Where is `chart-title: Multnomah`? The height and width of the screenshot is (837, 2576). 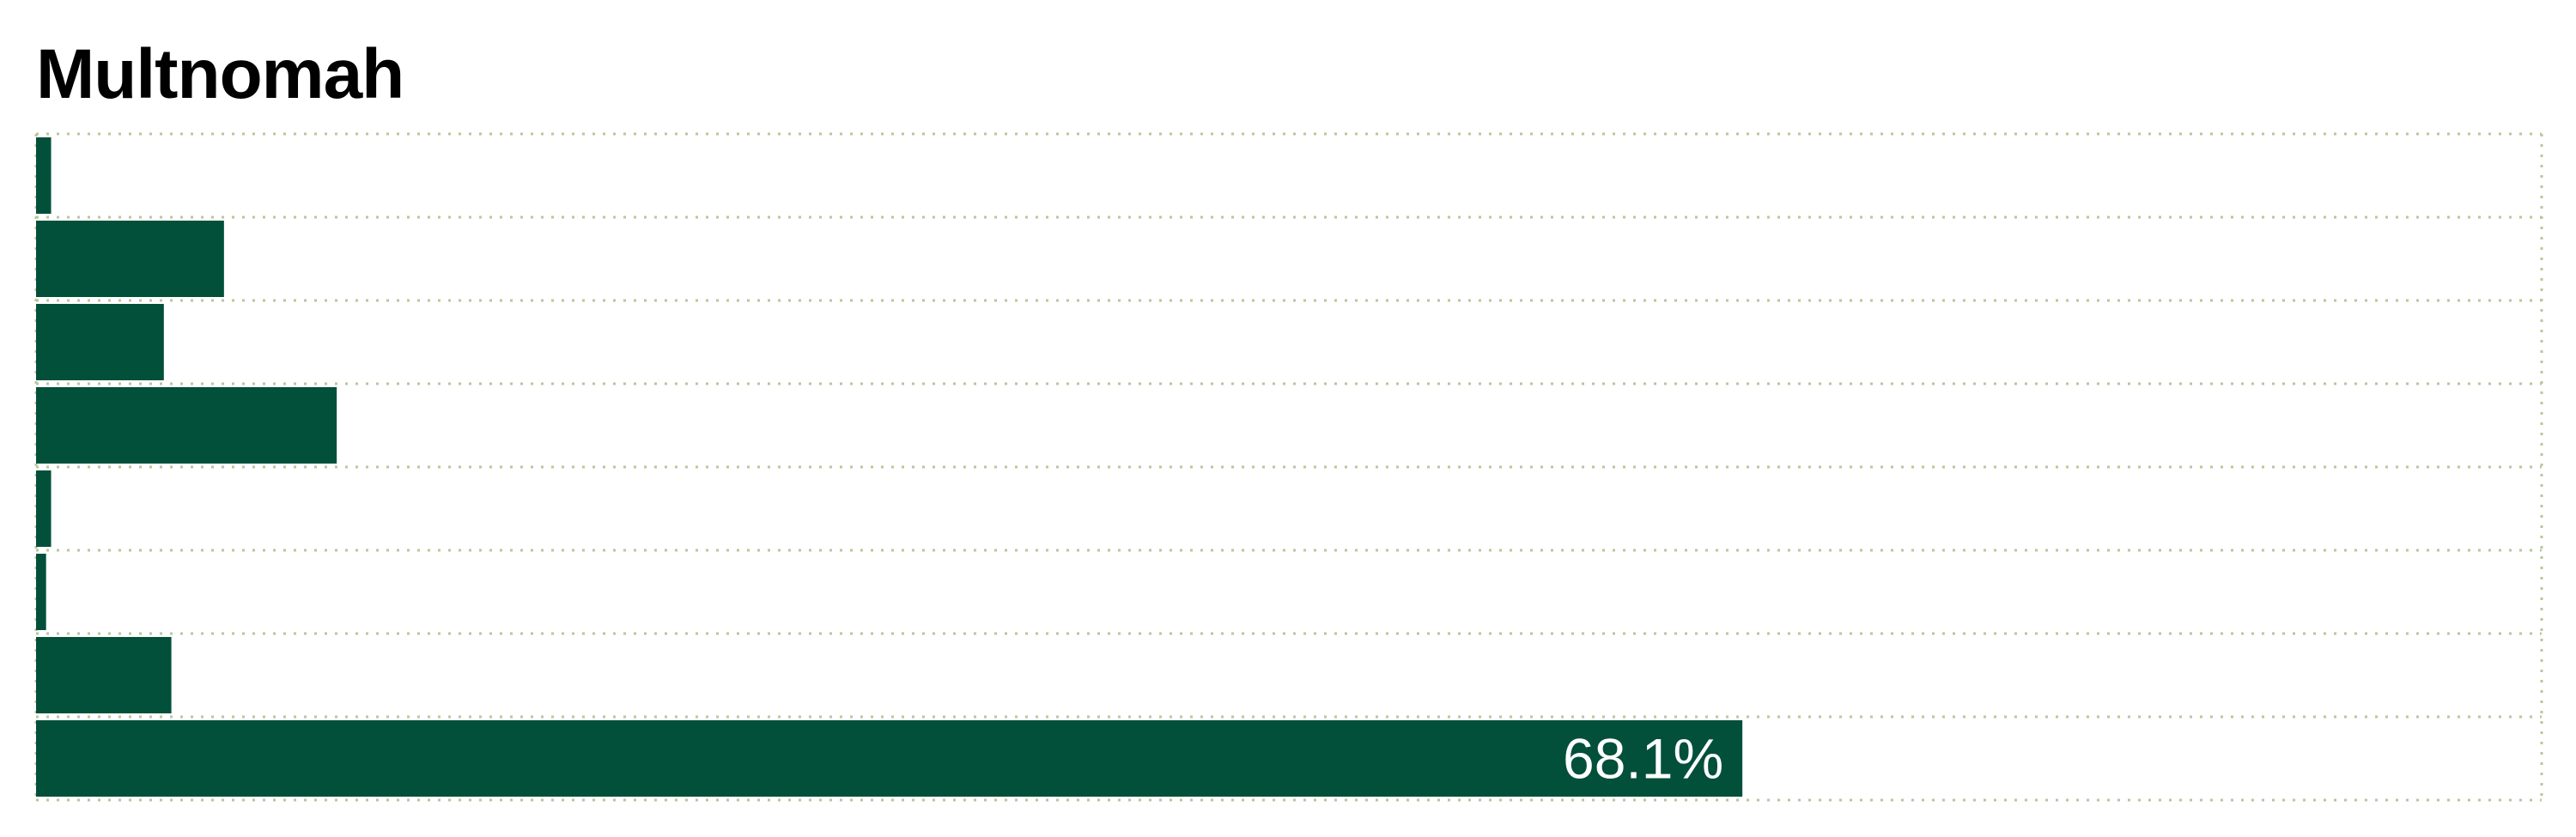
chart-title: Multnomah is located at coordinates (220, 74).